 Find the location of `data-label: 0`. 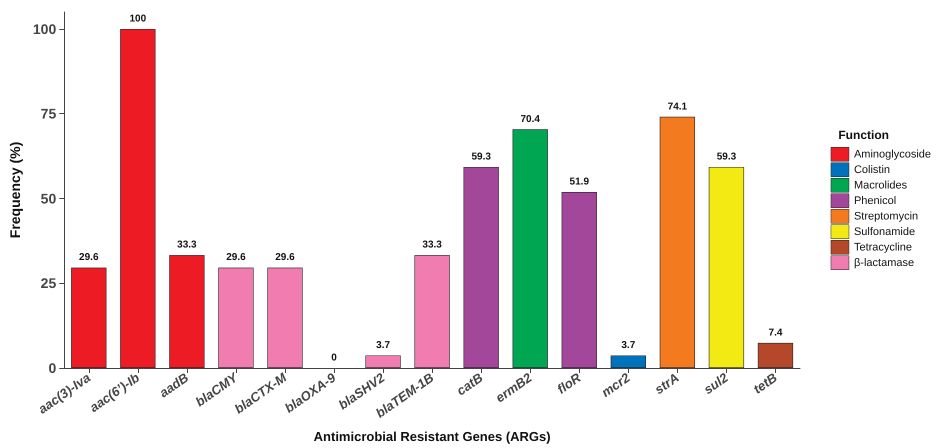

data-label: 0 is located at coordinates (334, 358).